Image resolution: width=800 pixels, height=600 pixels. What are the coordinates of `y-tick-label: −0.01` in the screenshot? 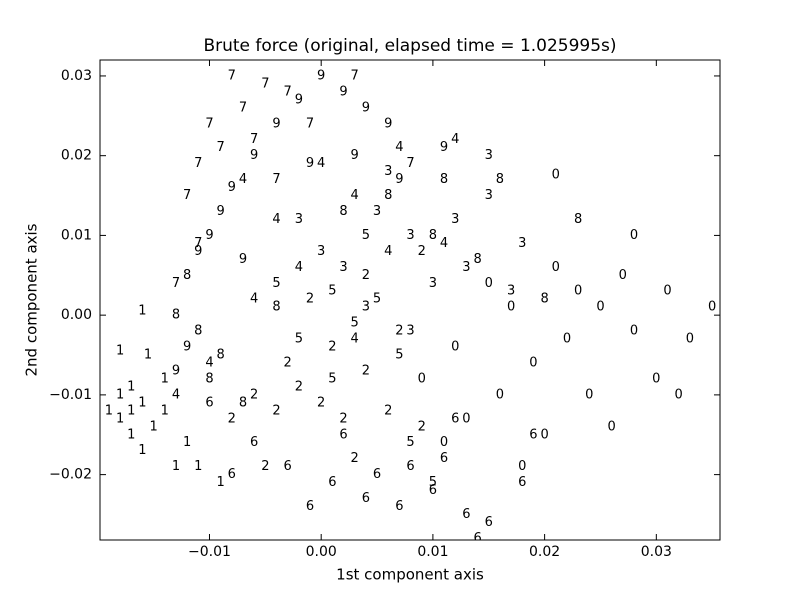 It's located at (70, 395).